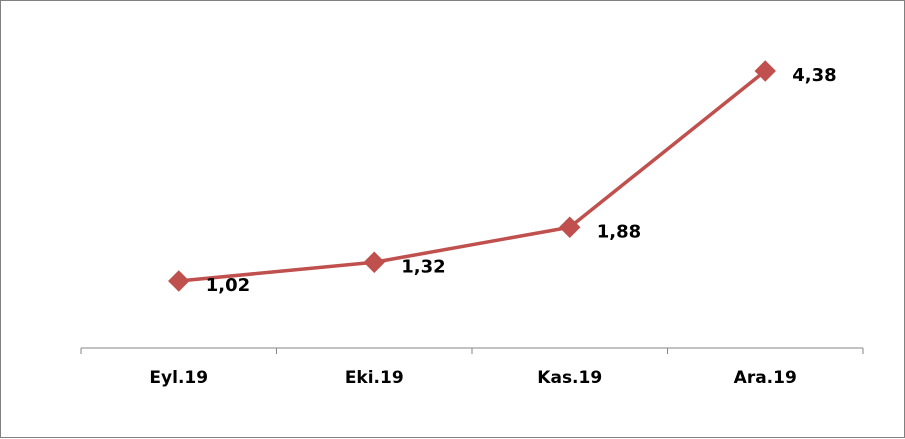  Describe the element at coordinates (569, 378) in the screenshot. I see `x-tick-label: Kas.19` at that location.